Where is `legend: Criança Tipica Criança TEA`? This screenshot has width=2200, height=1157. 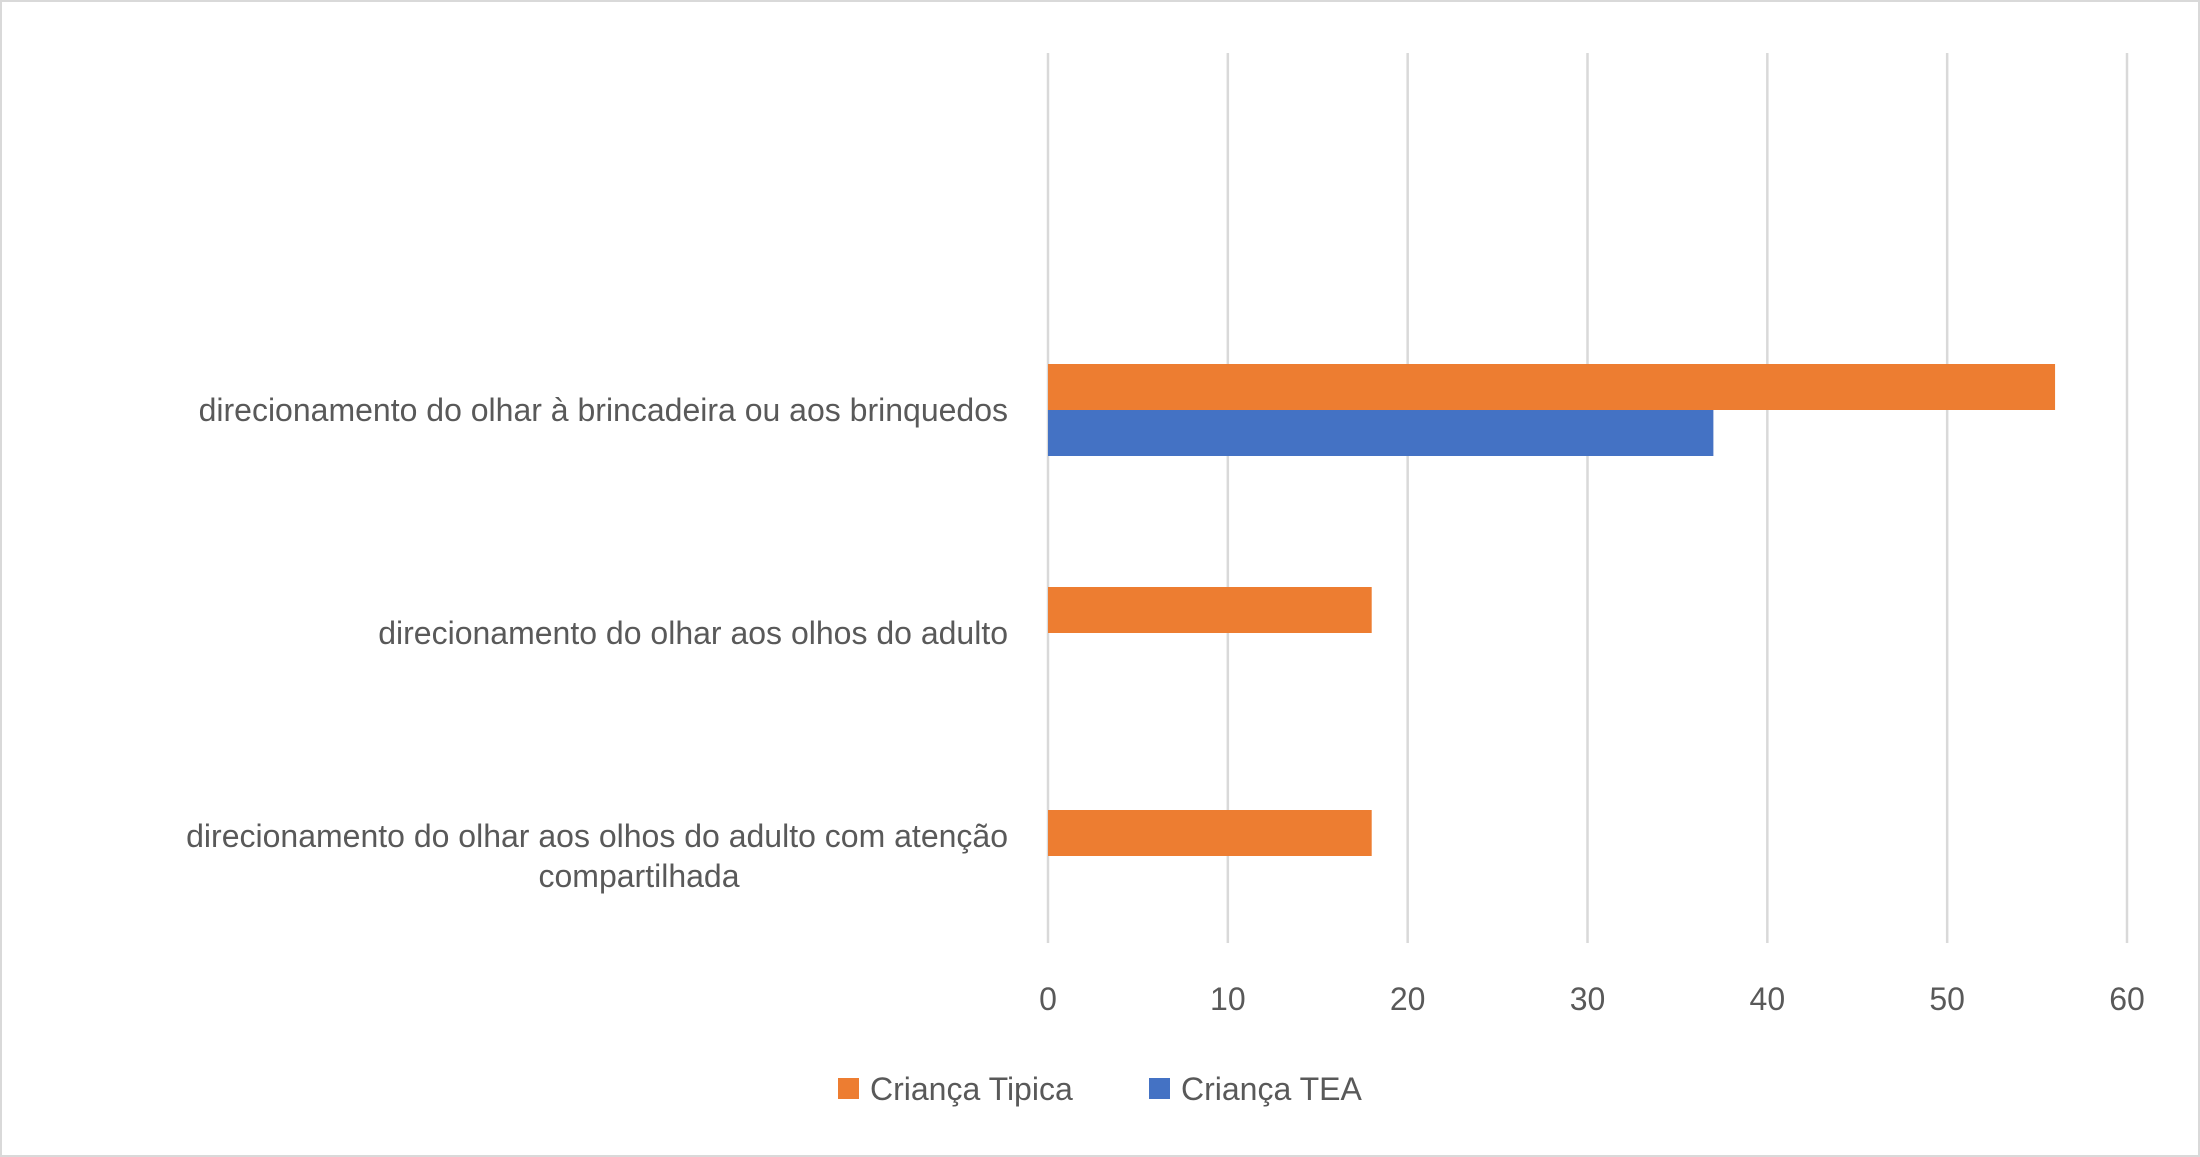
legend: Criança Tipica Criança TEA is located at coordinates (1100, 1089).